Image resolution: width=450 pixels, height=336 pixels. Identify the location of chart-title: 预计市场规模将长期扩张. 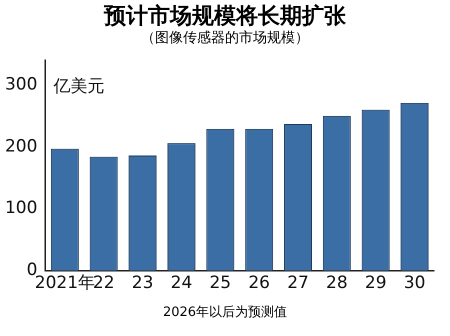
(224, 16).